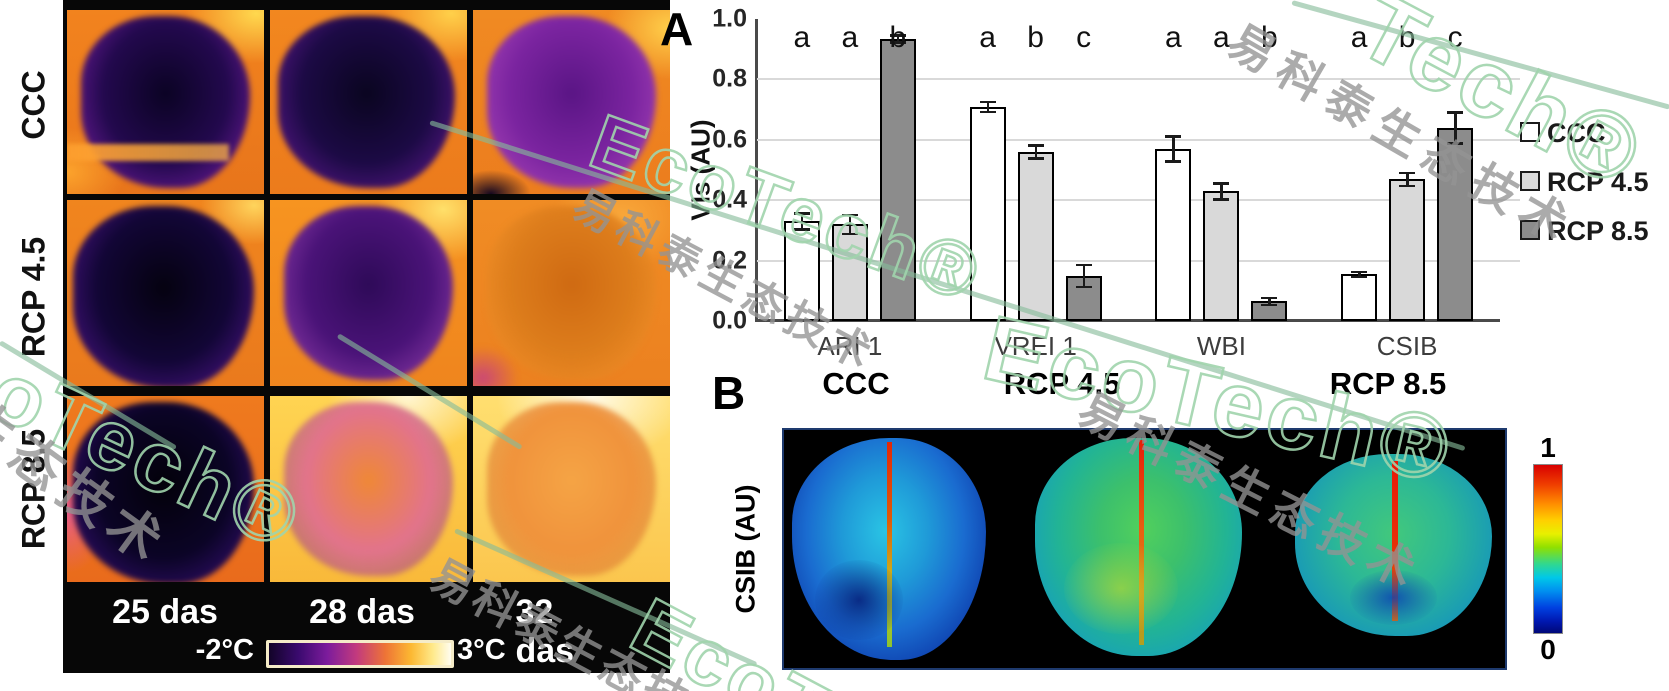 This screenshot has width=1669, height=691. What do you see at coordinates (729, 199) in the screenshot?
I see `y-tick-label: 0.4` at bounding box center [729, 199].